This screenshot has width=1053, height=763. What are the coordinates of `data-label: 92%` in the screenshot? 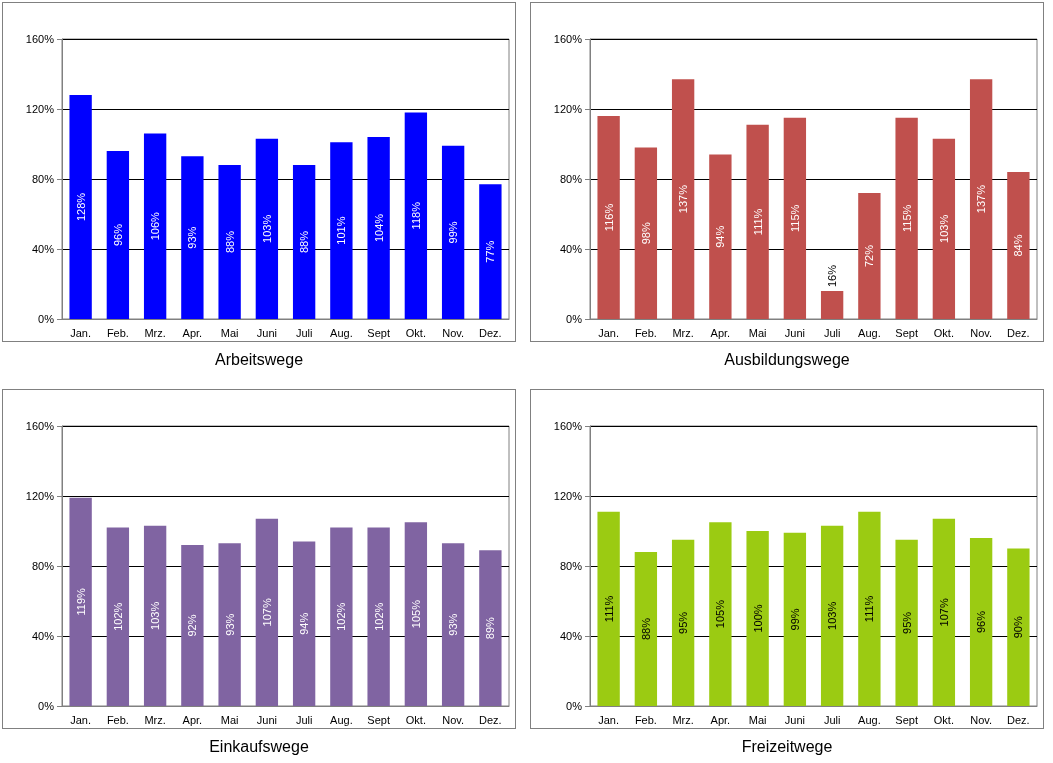 It's located at (192, 625).